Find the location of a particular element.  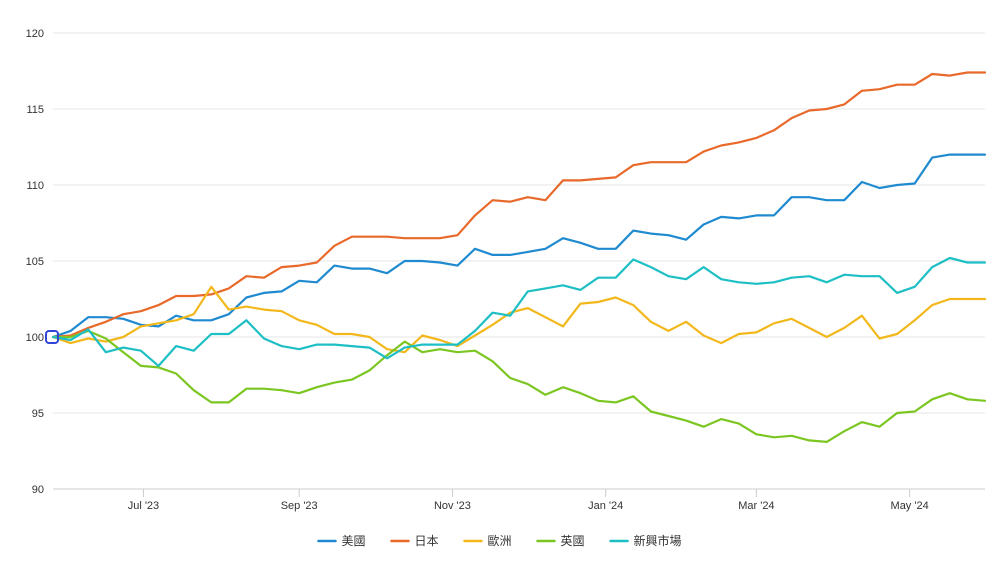

y-tick-label: 100 is located at coordinates (35, 338).